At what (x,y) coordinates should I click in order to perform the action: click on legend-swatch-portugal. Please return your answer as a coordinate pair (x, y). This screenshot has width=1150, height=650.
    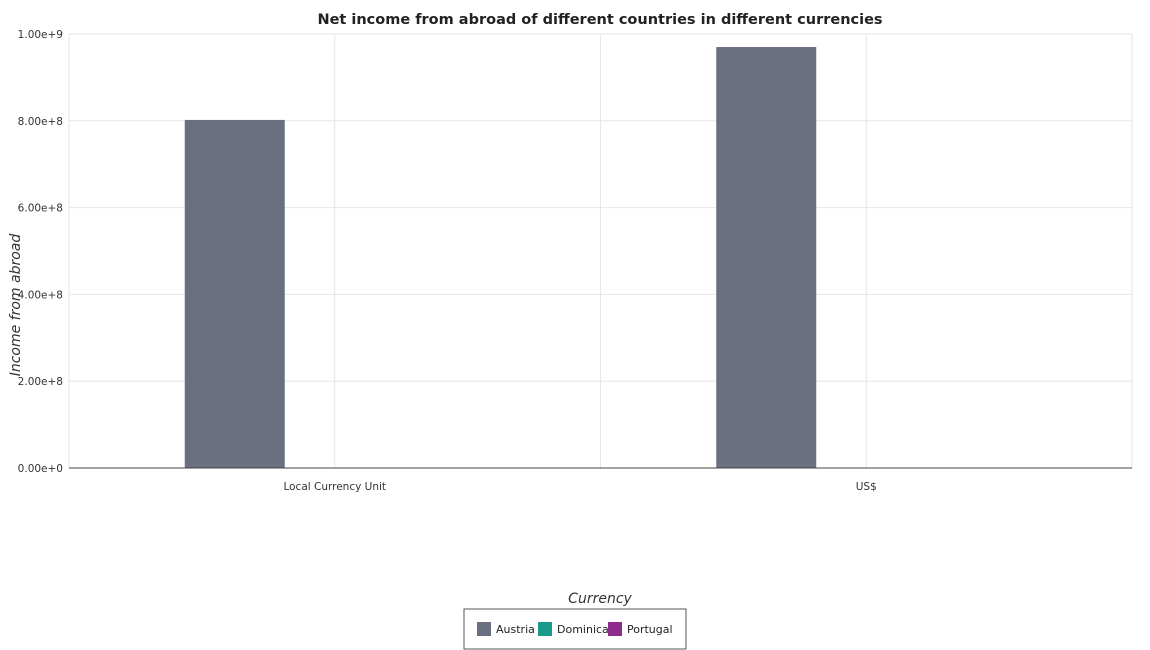
    Looking at the image, I should click on (615, 629).